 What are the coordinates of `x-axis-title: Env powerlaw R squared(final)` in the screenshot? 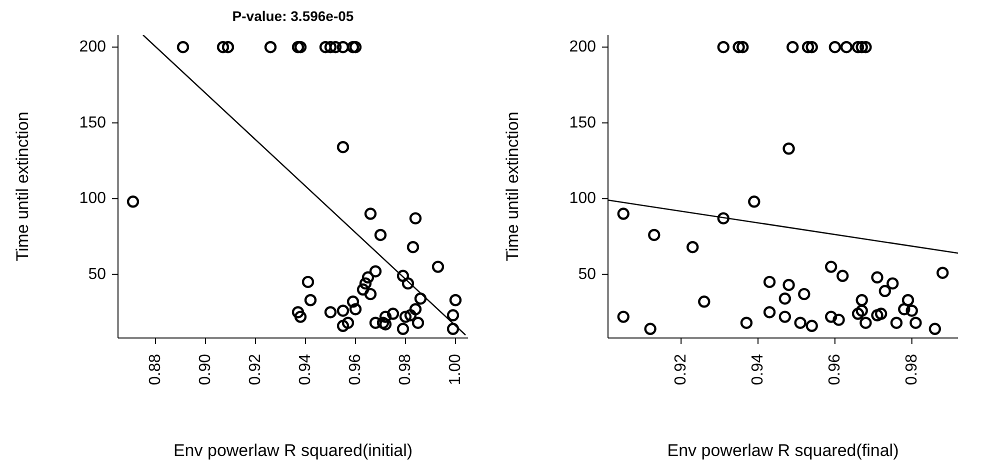 It's located at (783, 450).